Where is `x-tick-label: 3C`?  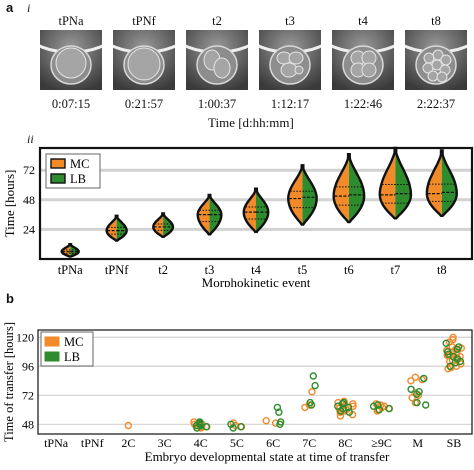
x-tick-label: 3C is located at coordinates (165, 443).